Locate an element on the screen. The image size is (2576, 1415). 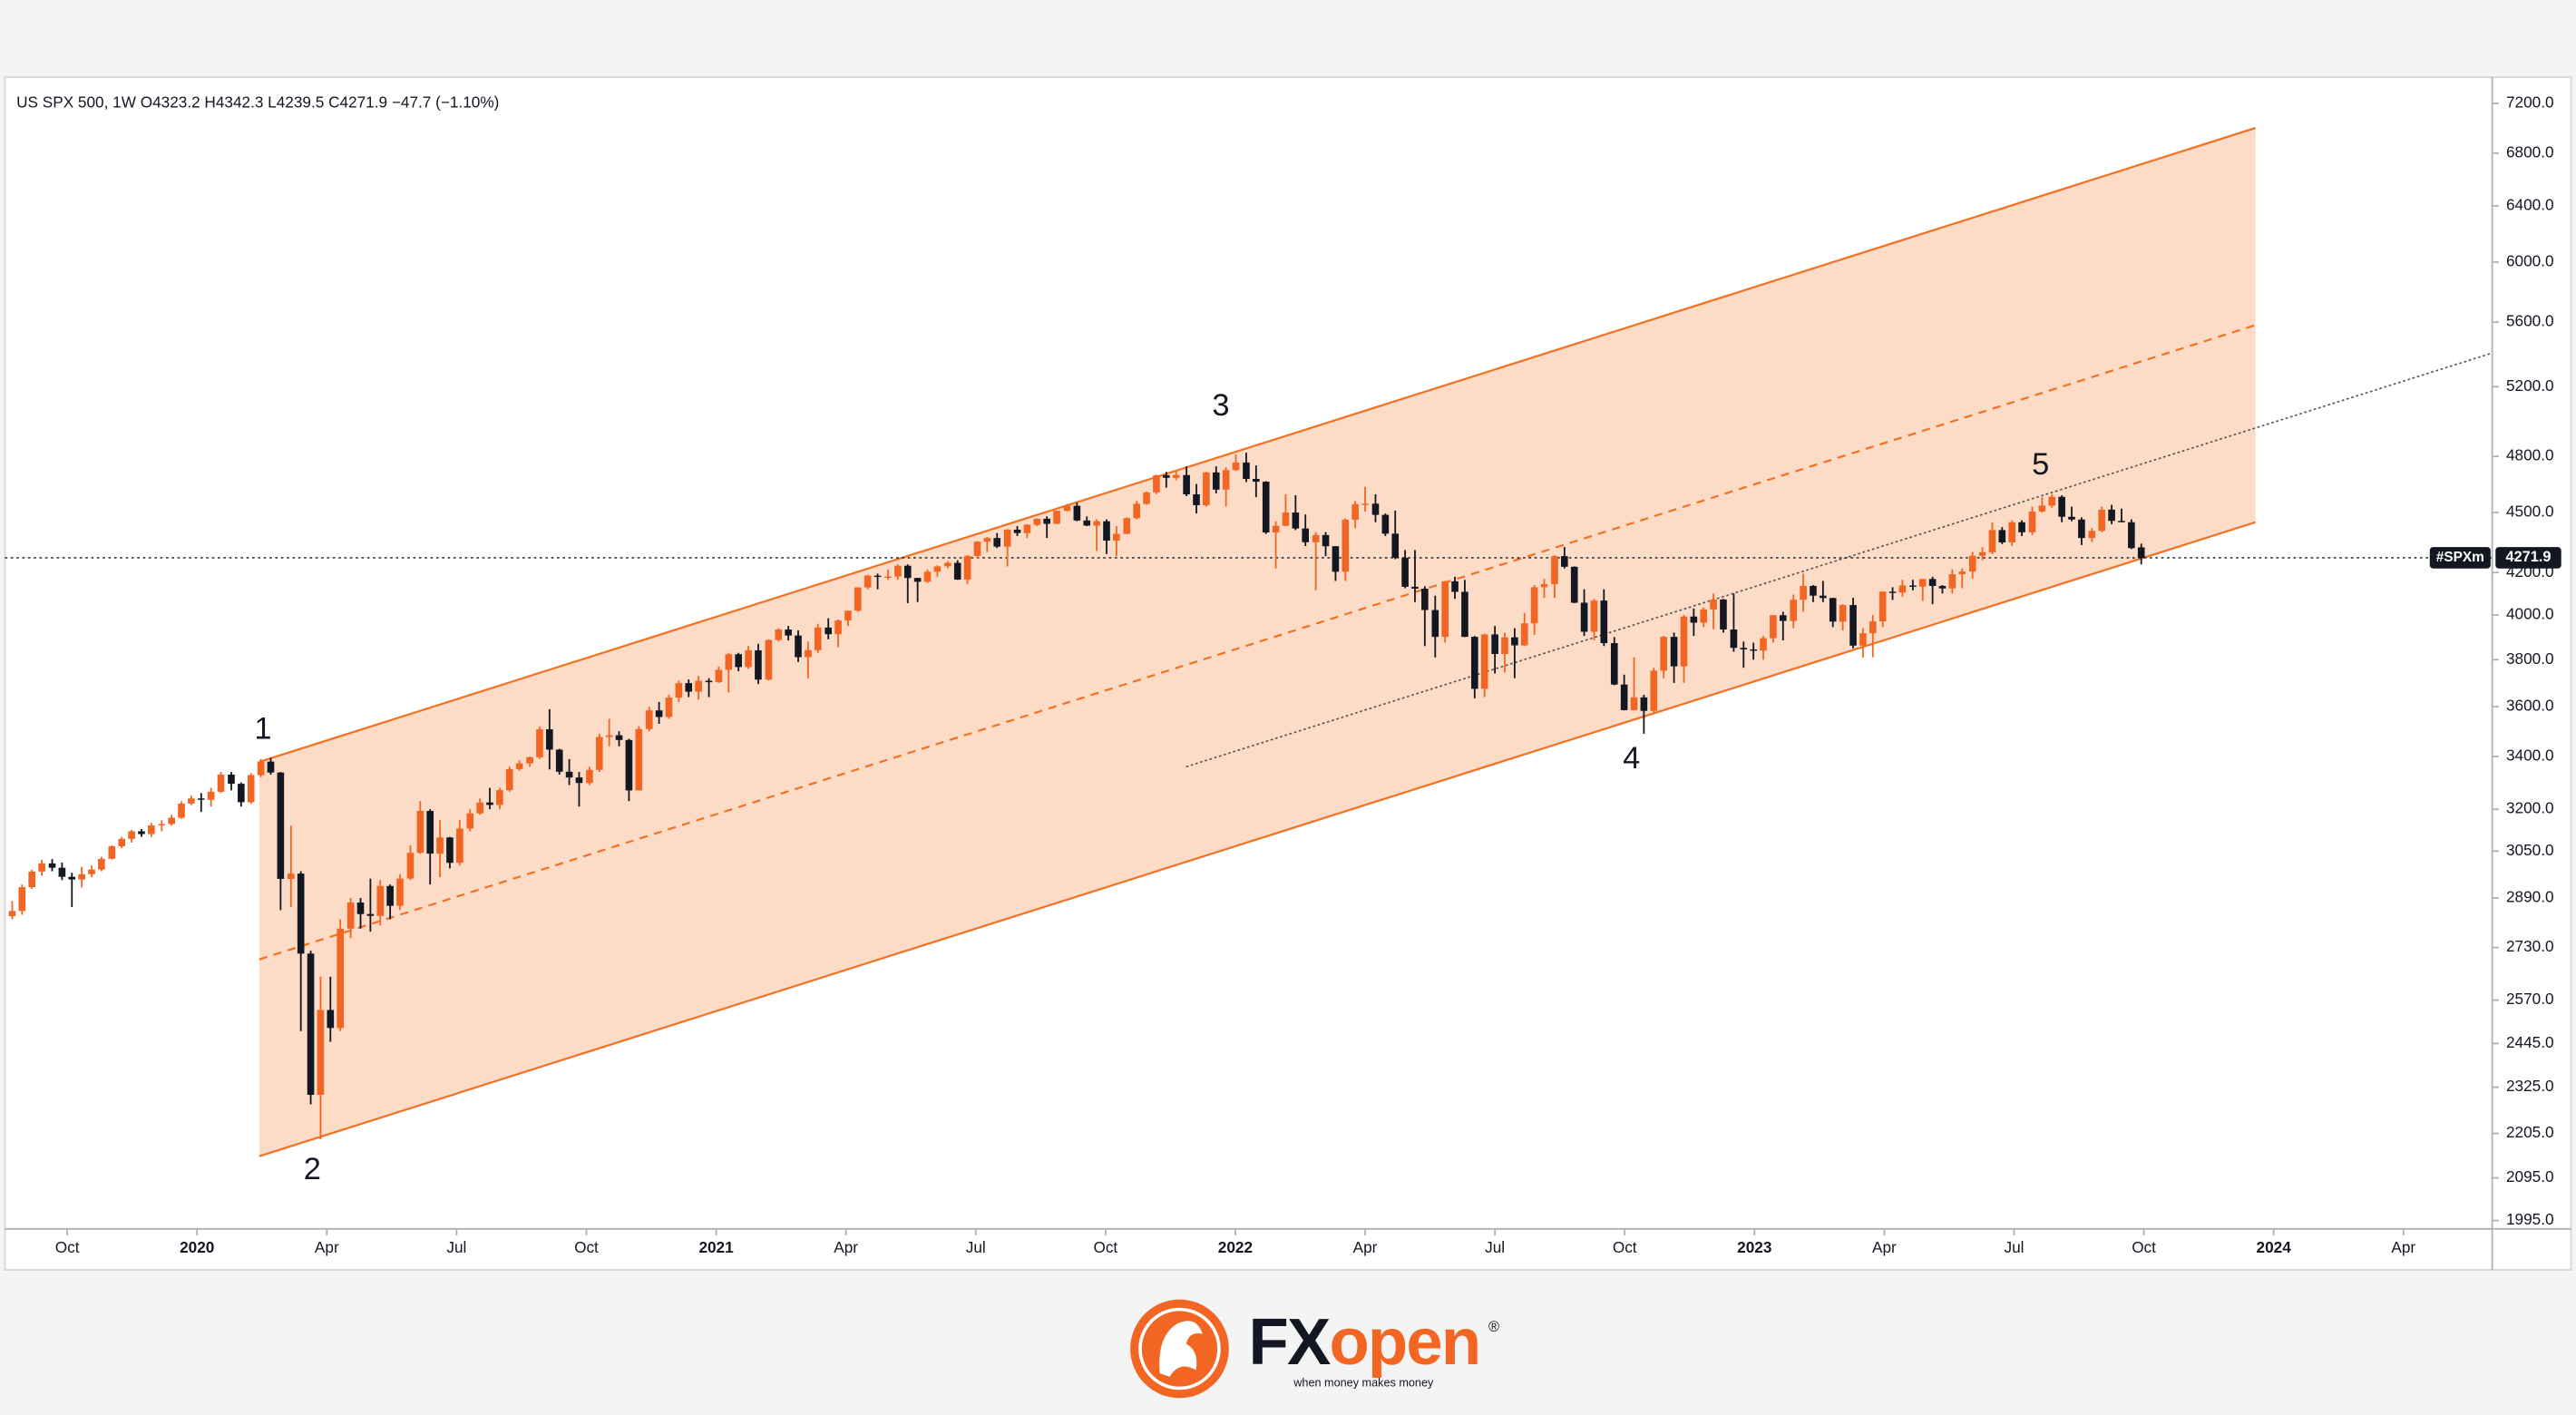
price-tag-label: 4271.9 is located at coordinates (2529, 557).